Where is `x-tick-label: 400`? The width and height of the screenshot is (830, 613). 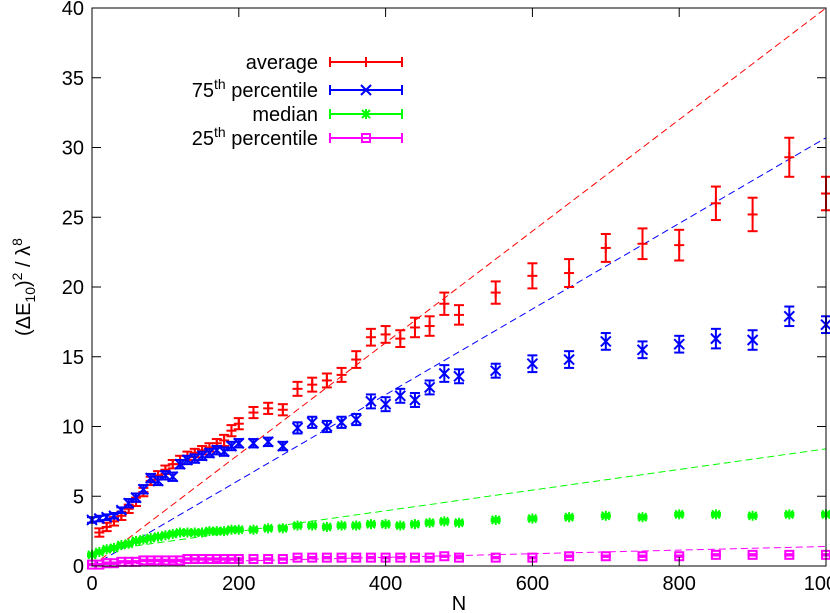
x-tick-label: 400 is located at coordinates (385, 584).